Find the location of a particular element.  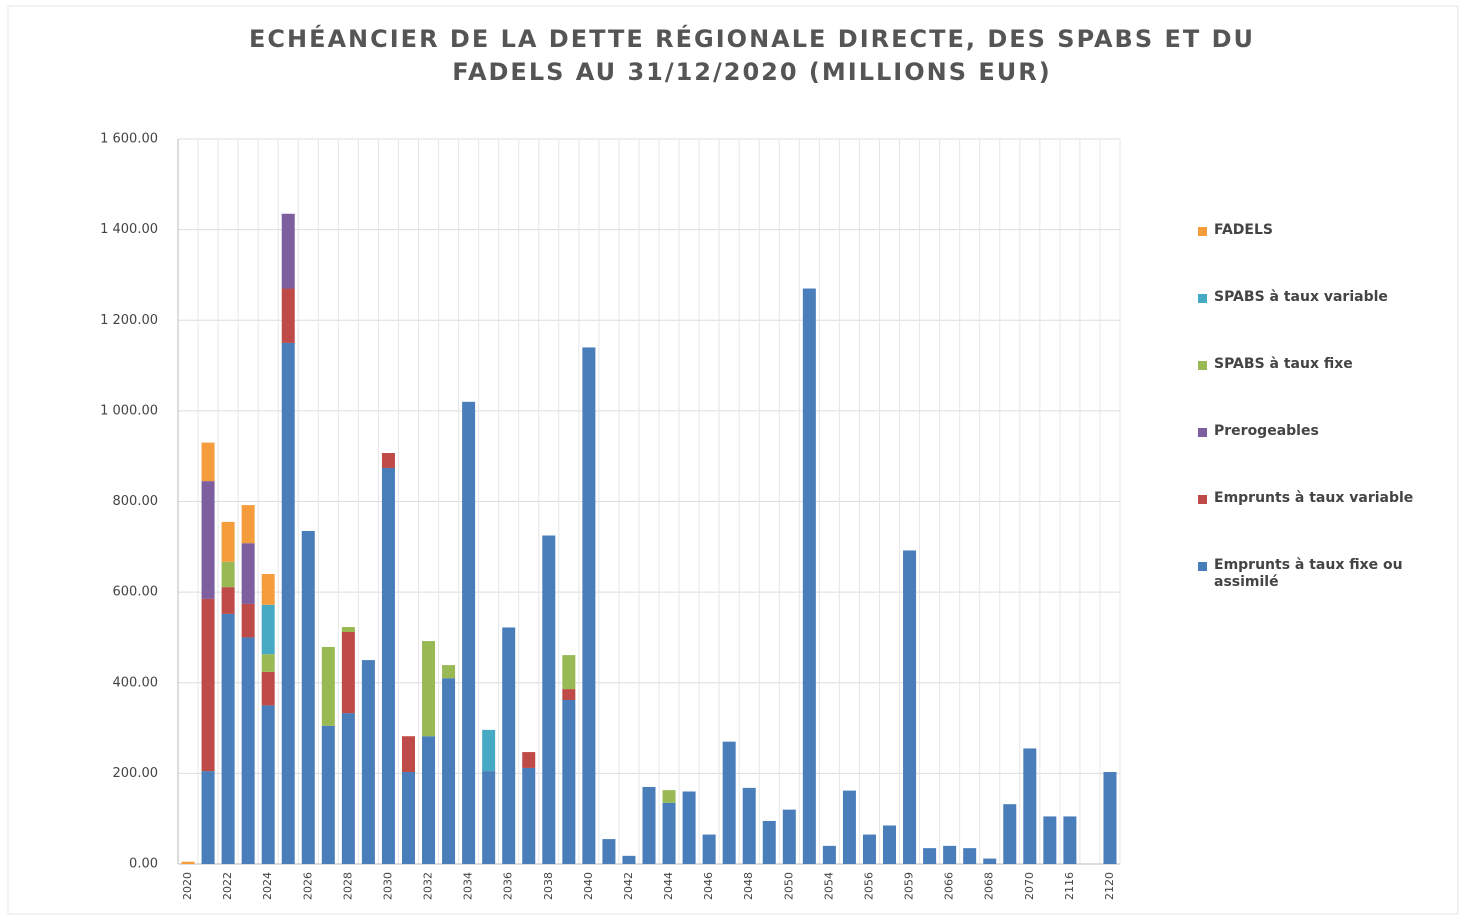

x-tick-label: 2024 is located at coordinates (267, 886).